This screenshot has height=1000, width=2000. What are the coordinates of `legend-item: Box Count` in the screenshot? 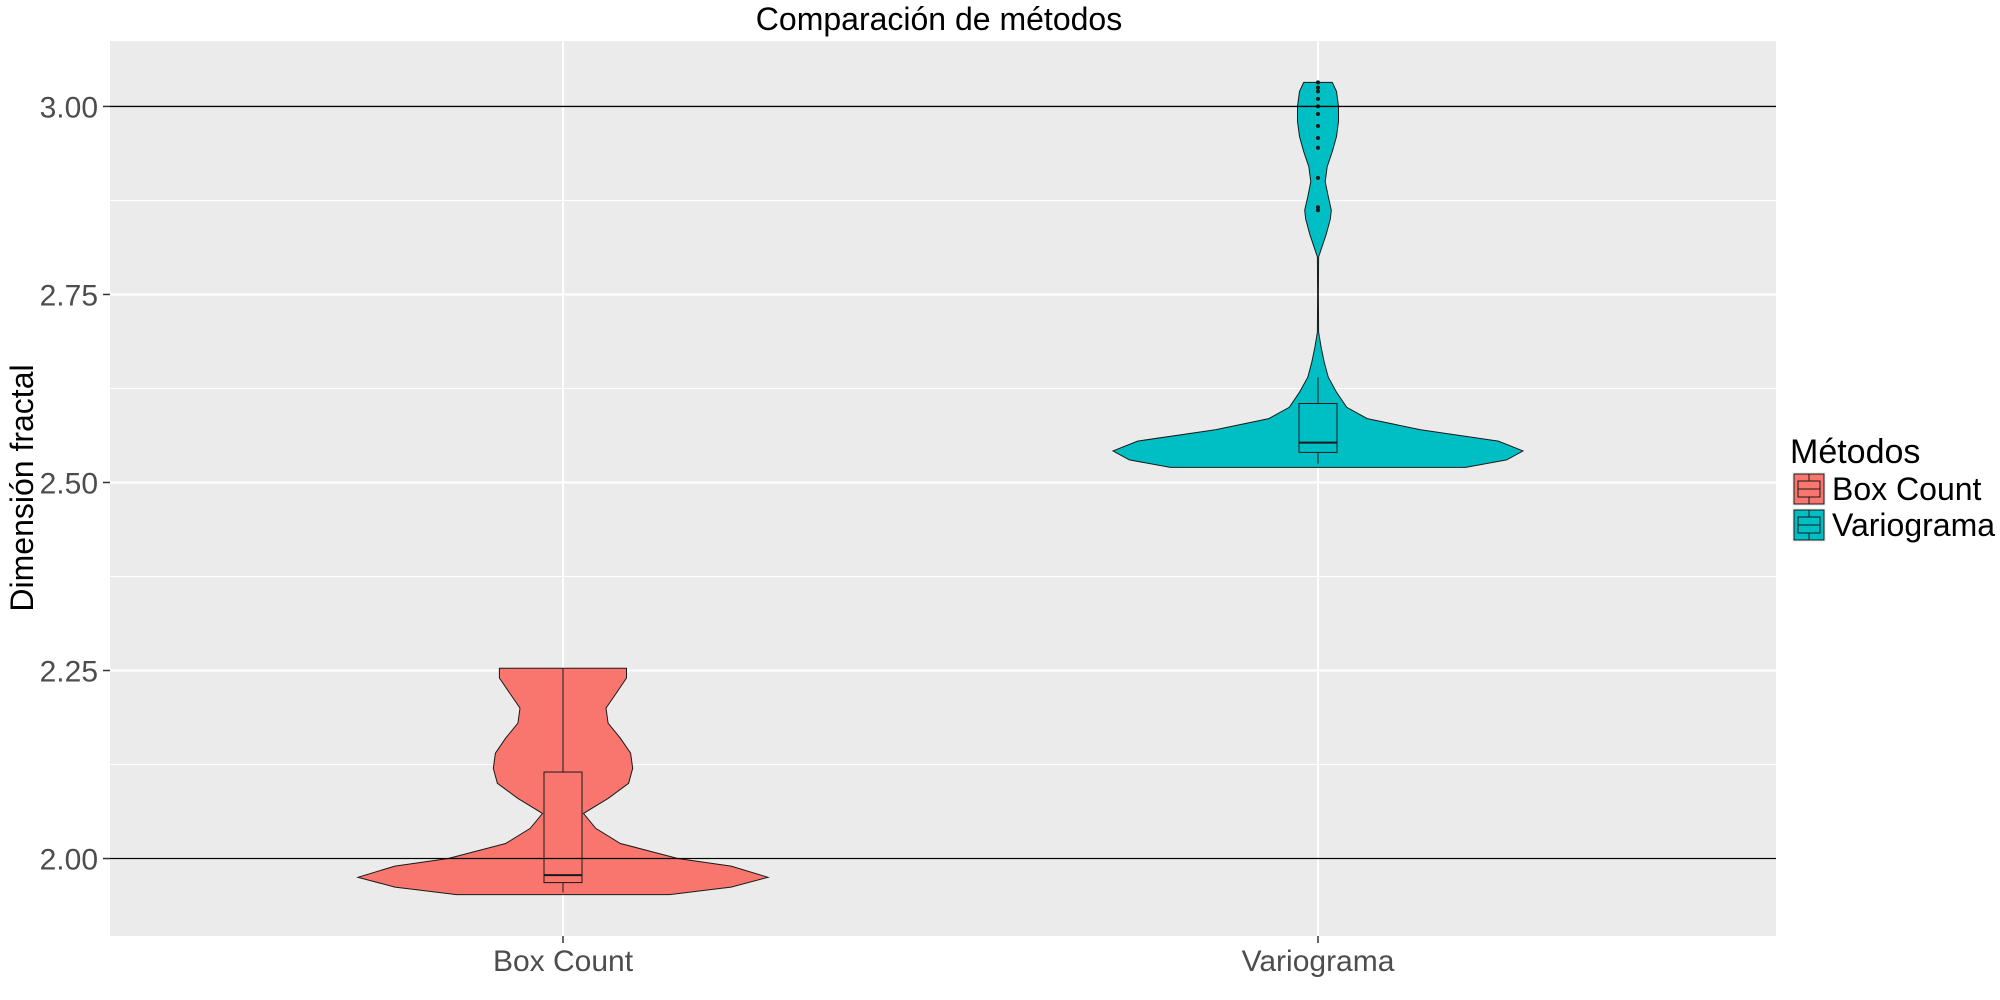 It's located at (1887, 489).